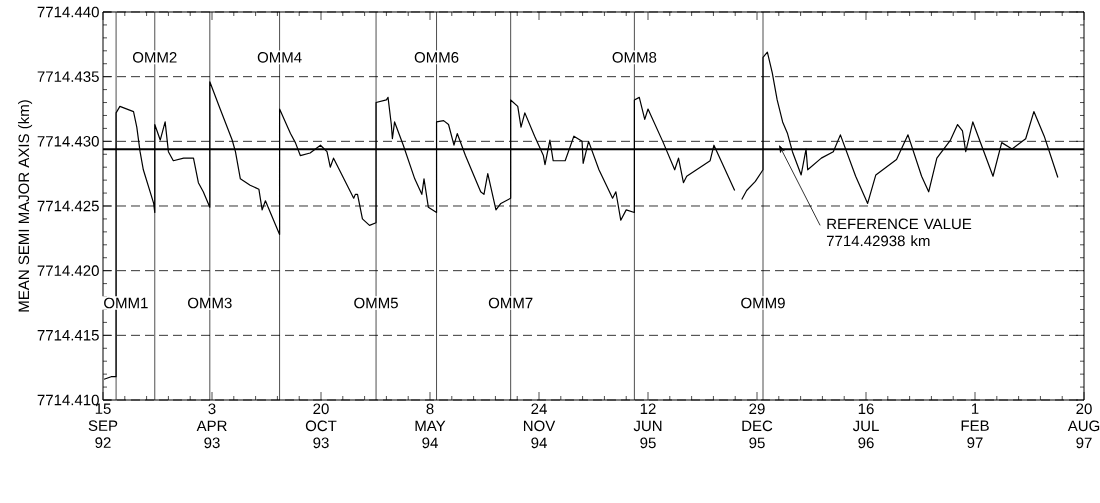 This screenshot has width=1100, height=503. What do you see at coordinates (634, 57) in the screenshot?
I see `ref-line-label: OMM8` at bounding box center [634, 57].